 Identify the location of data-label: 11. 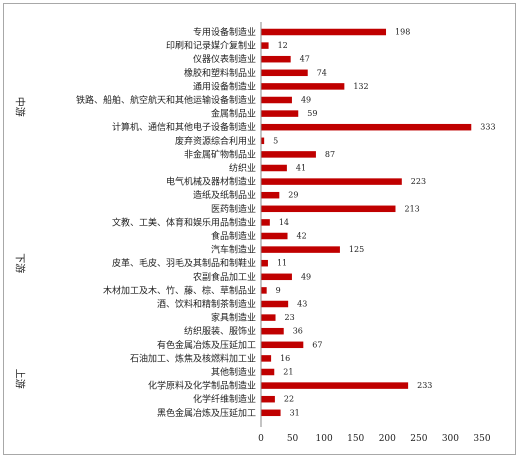
(282, 263).